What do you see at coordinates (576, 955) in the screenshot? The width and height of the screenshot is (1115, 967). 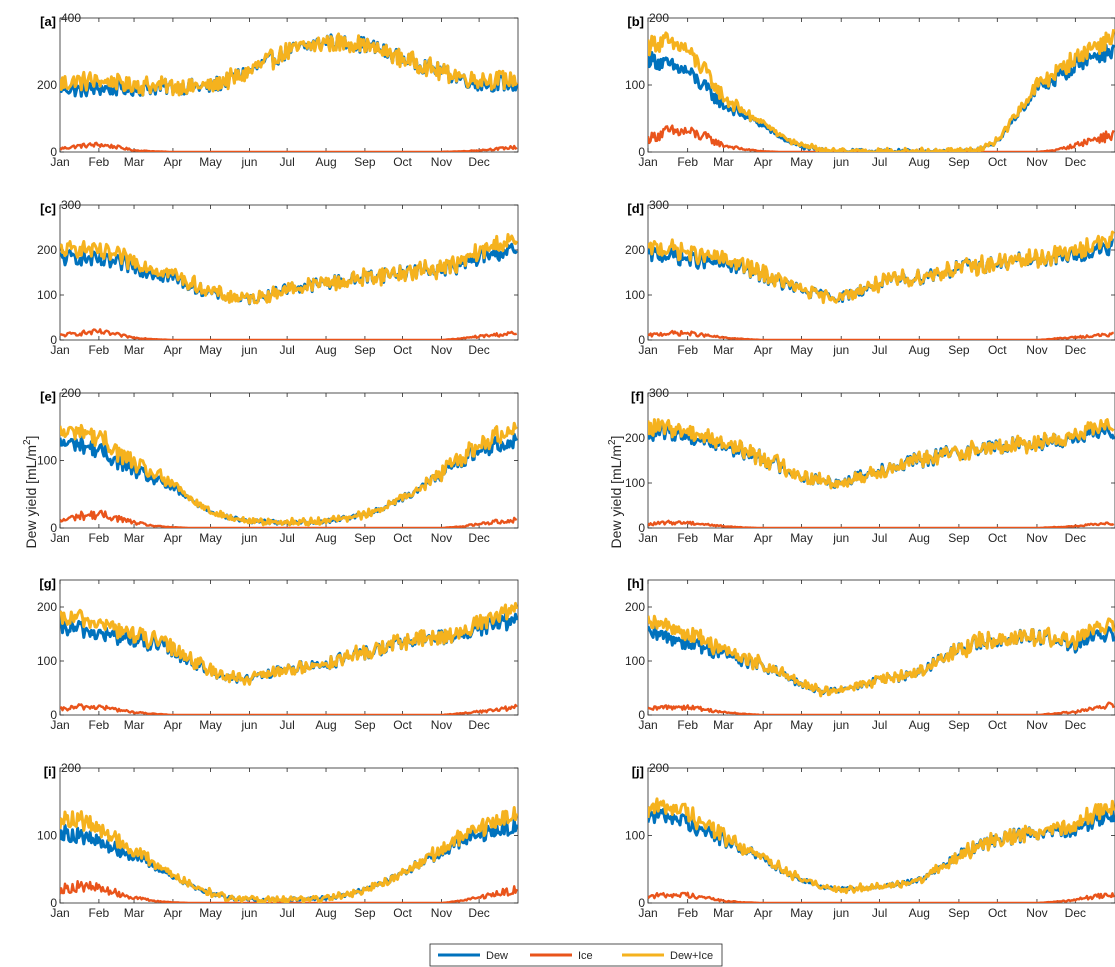 I see `legend: Dew Ice Dew+Ice` at bounding box center [576, 955].